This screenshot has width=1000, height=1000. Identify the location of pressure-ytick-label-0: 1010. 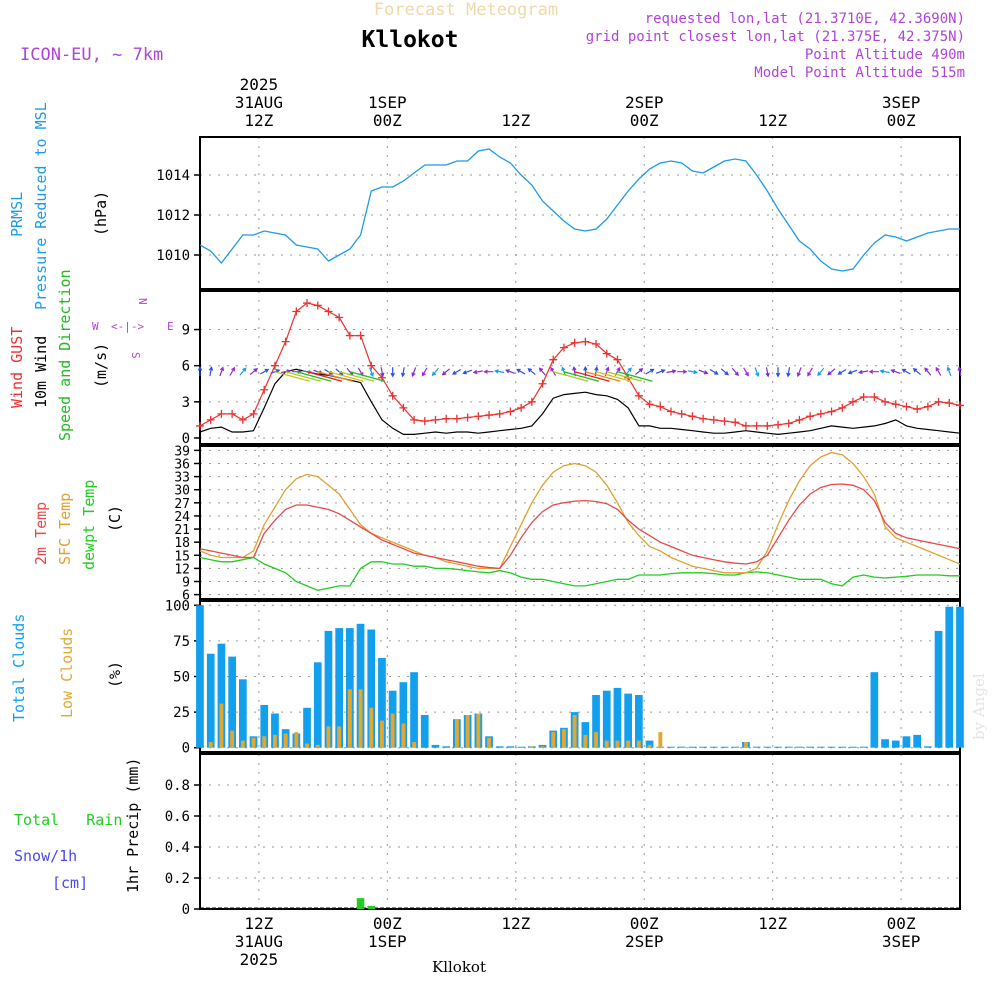
(173, 256).